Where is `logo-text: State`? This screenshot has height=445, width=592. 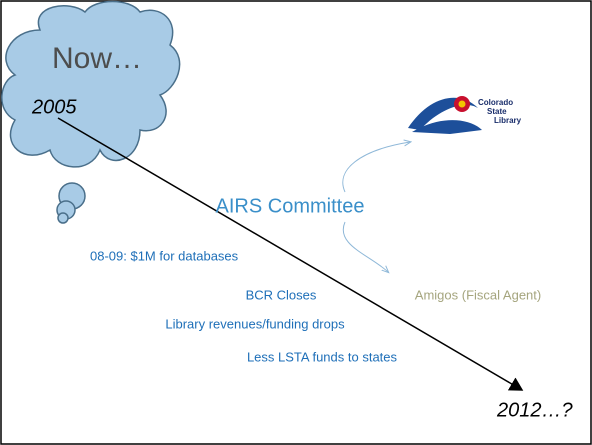 logo-text: State is located at coordinates (497, 111).